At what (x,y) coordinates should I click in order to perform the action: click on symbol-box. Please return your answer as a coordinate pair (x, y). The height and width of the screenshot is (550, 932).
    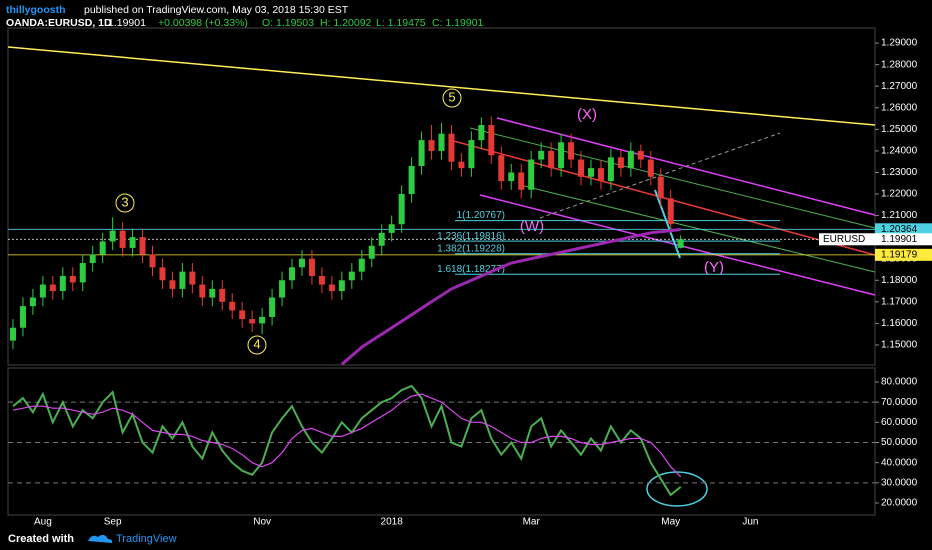
    Looking at the image, I should click on (847, 239).